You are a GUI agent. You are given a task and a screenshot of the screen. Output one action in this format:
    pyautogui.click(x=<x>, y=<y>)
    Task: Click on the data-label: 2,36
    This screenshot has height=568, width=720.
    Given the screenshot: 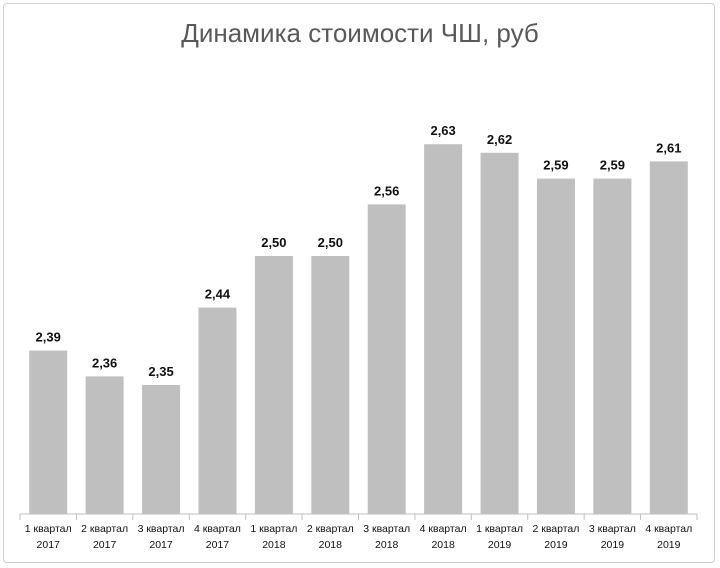 What is the action you would take?
    pyautogui.click(x=104, y=362)
    